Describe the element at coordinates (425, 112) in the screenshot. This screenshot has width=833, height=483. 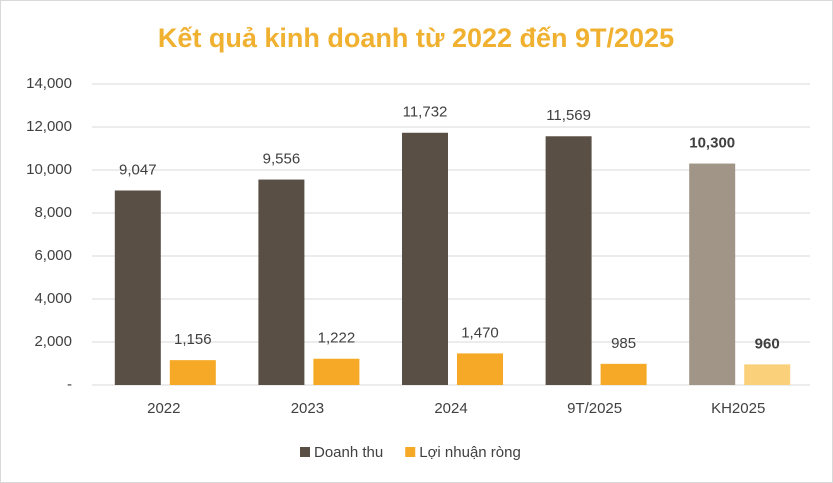
I see `data-label: 11,732` at that location.